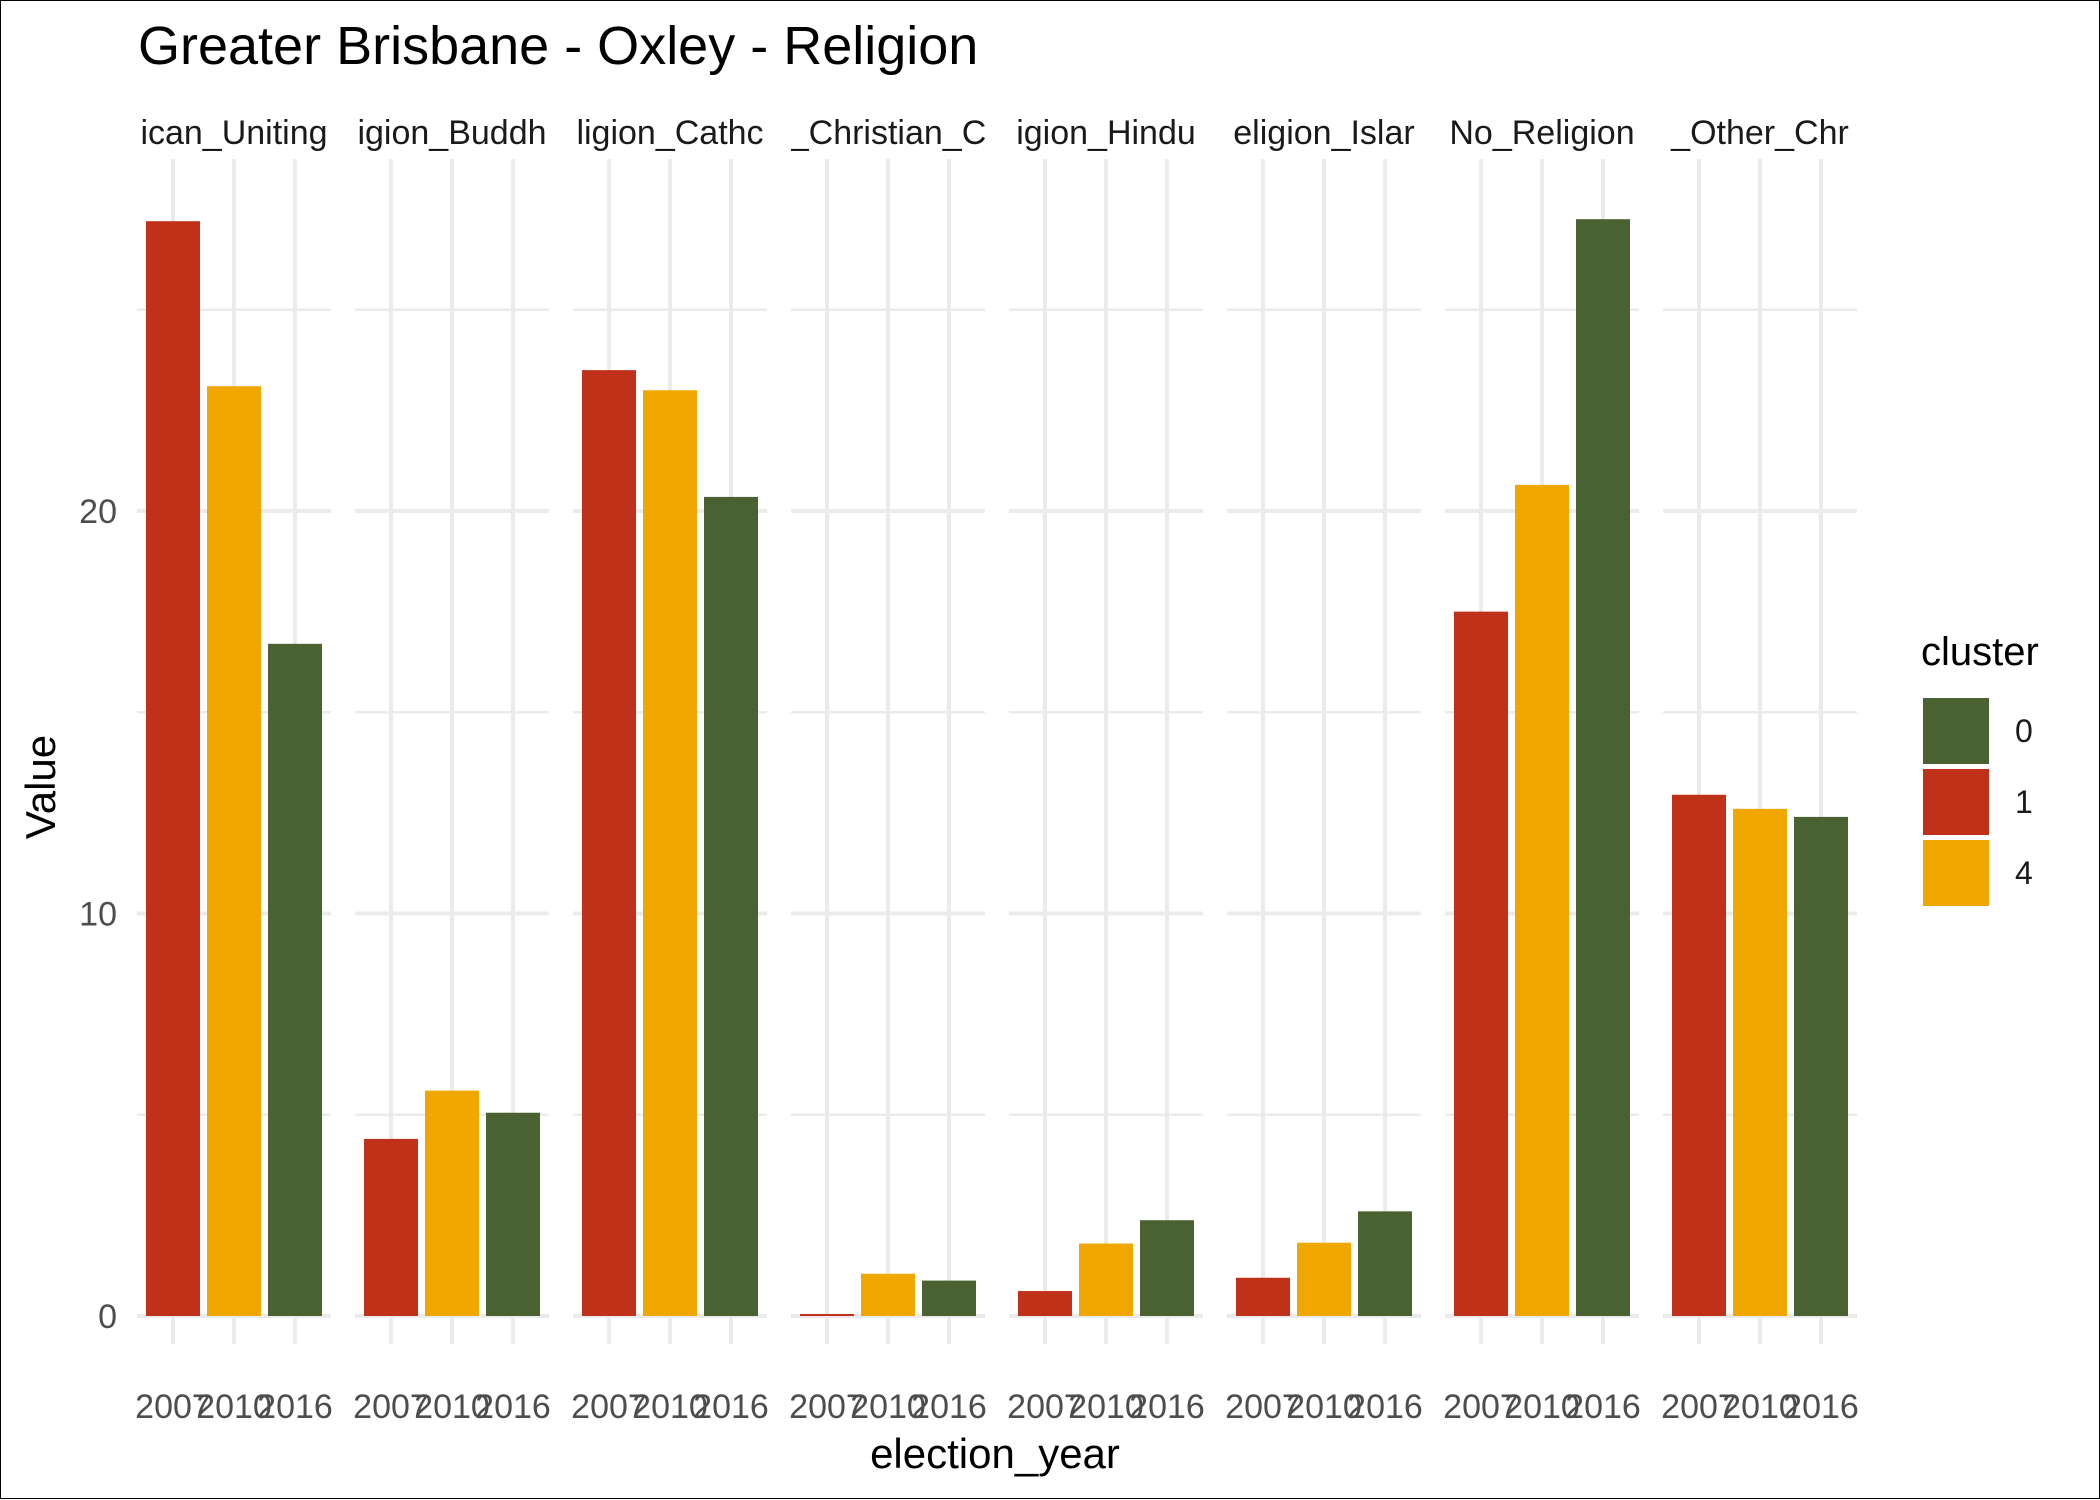 The width and height of the screenshot is (2100, 1500). I want to click on legend-item-cluster-0: 0, so click(1978, 731).